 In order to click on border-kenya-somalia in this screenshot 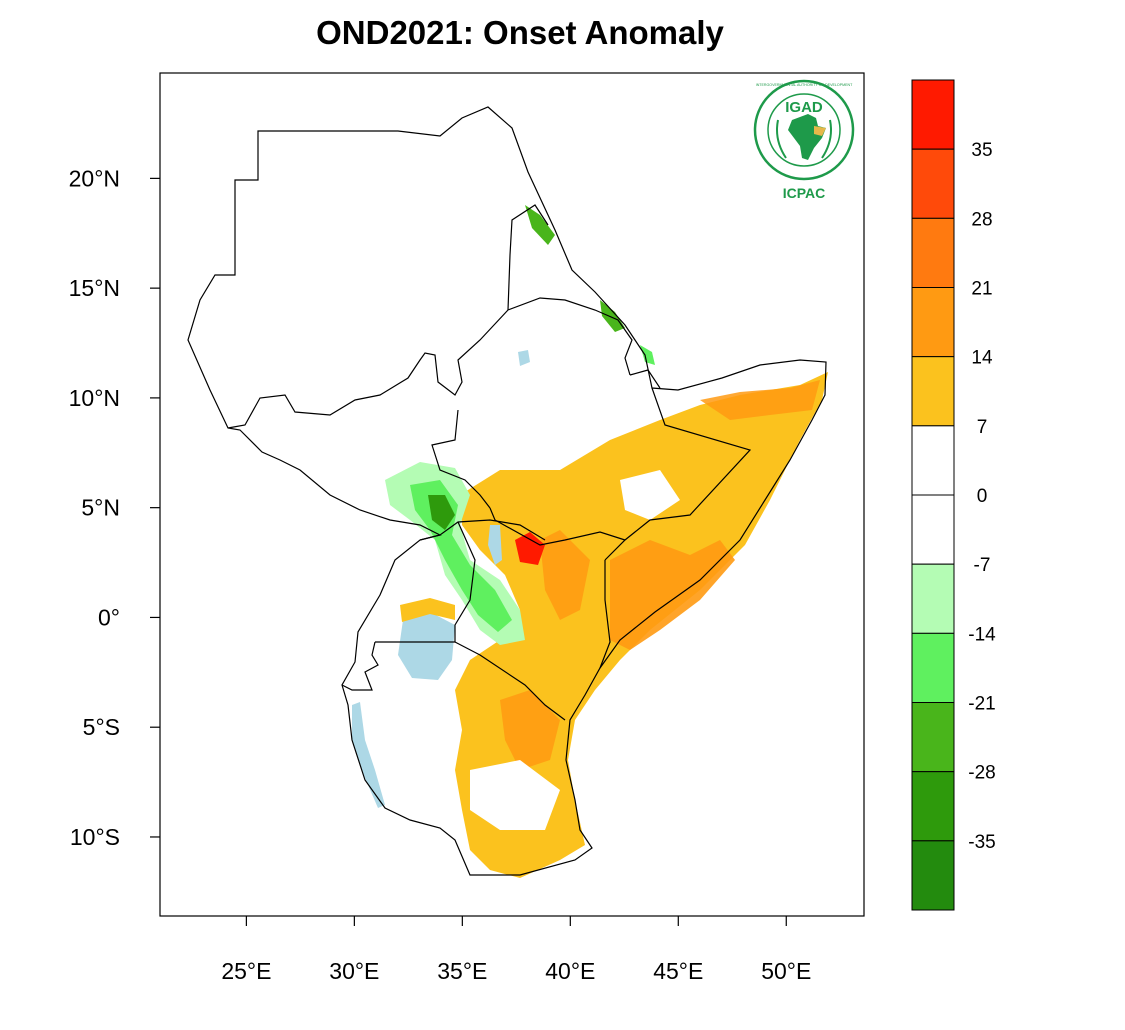, I will do `click(605, 614)`.